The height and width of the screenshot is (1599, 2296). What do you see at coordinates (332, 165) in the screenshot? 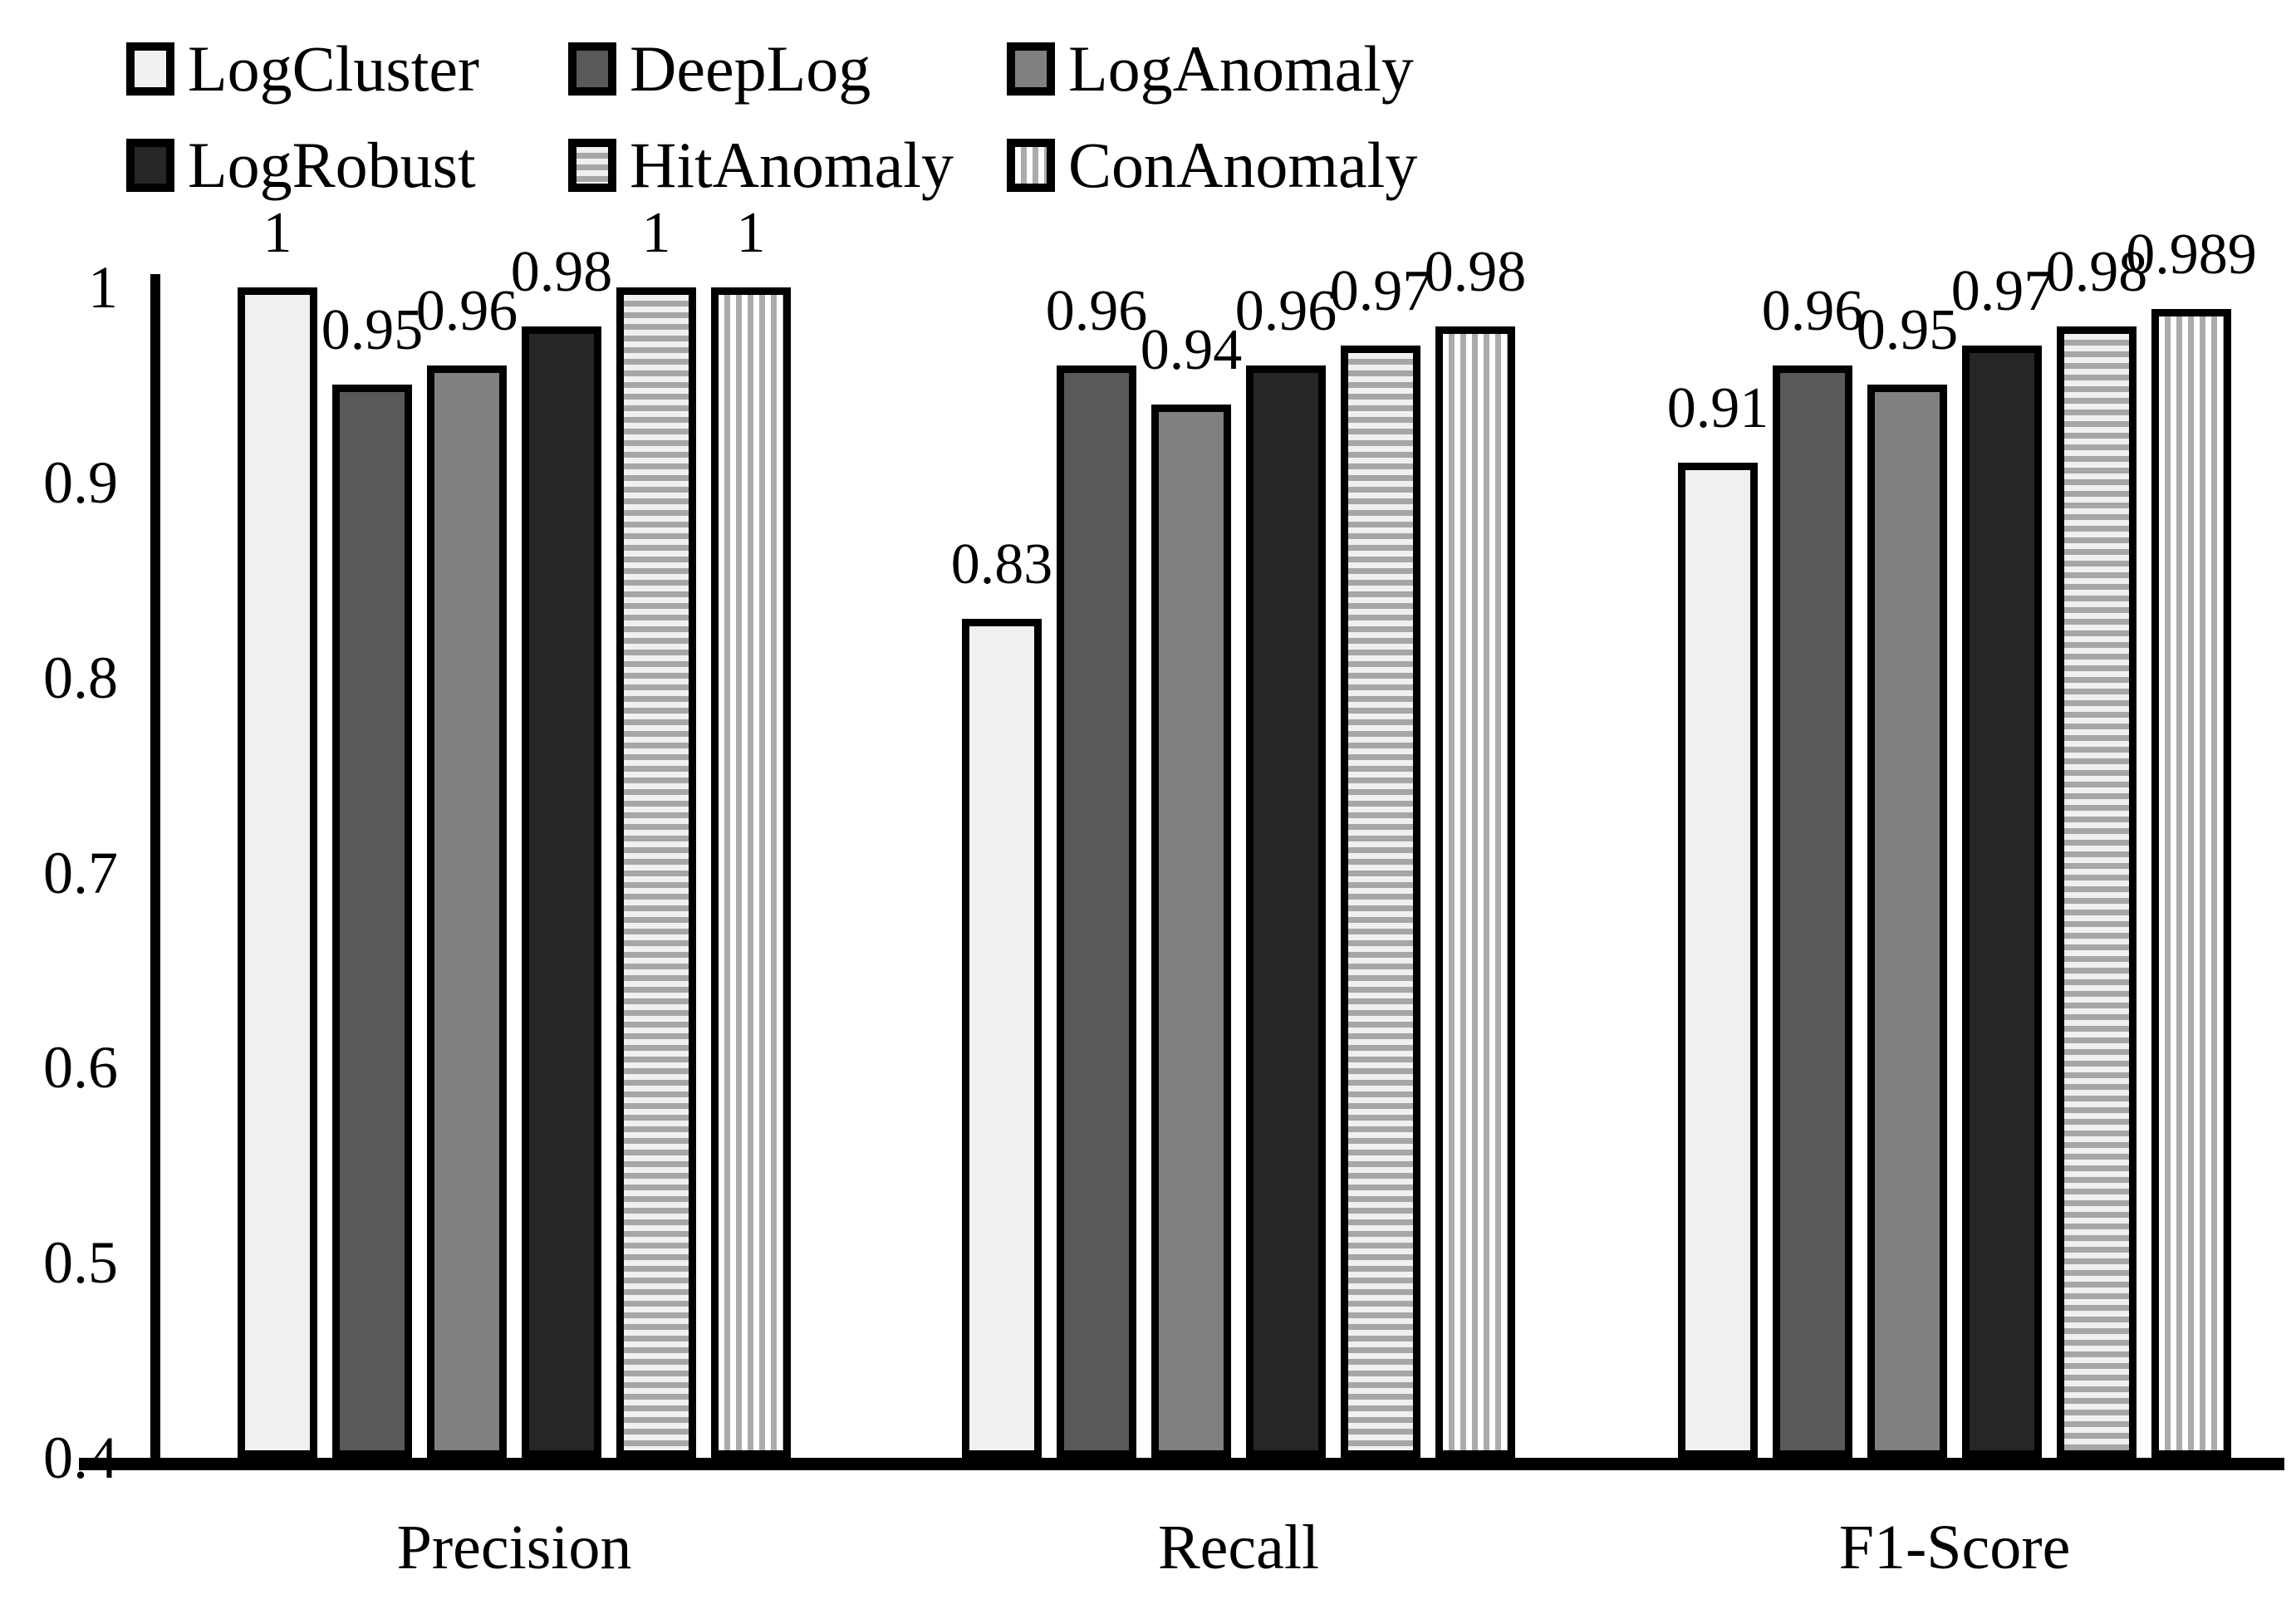
I see `legend-label-logrobust: LogRobust` at bounding box center [332, 165].